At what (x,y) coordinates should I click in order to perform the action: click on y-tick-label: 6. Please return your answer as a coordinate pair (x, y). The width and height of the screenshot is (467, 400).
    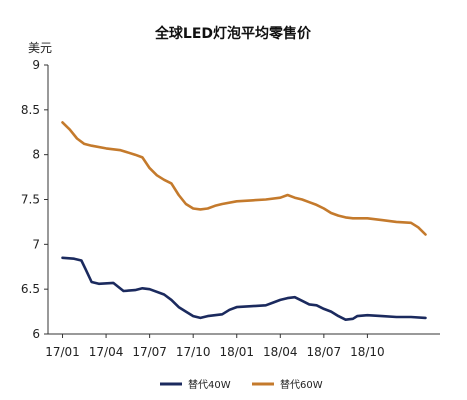
    Looking at the image, I should click on (36, 334).